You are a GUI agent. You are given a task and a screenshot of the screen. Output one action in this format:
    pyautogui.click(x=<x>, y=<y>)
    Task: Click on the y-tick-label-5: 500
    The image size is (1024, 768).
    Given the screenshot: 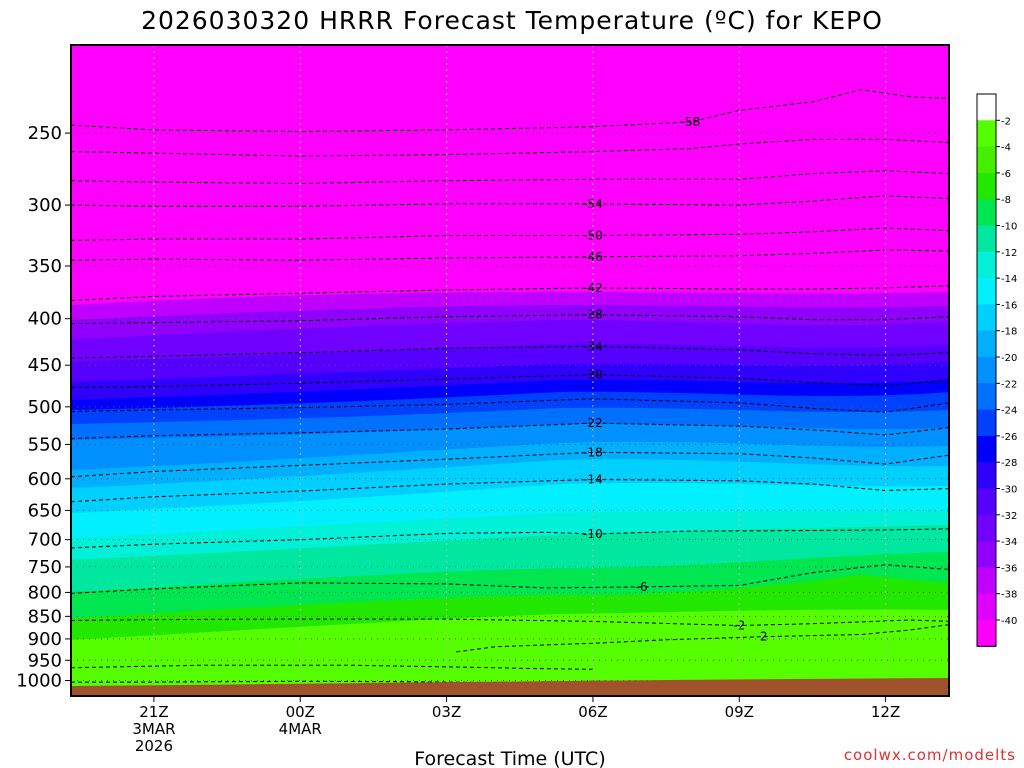 What is the action you would take?
    pyautogui.click(x=45, y=407)
    